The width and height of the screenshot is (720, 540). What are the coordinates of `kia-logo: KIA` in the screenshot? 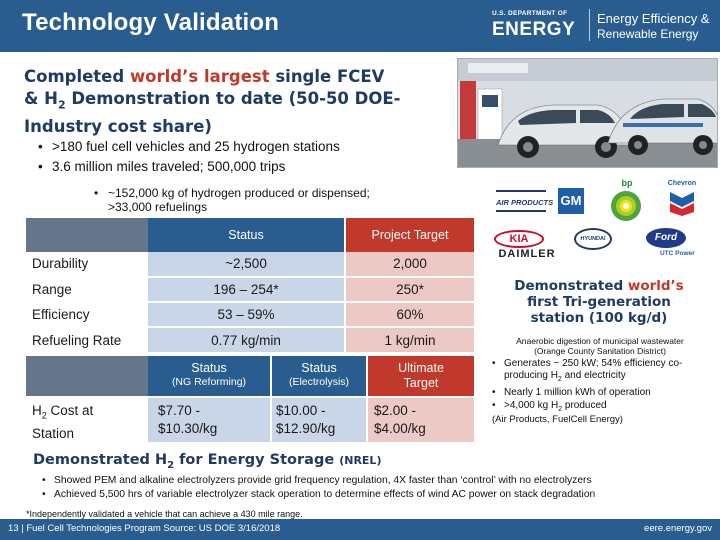 It's located at (519, 239).